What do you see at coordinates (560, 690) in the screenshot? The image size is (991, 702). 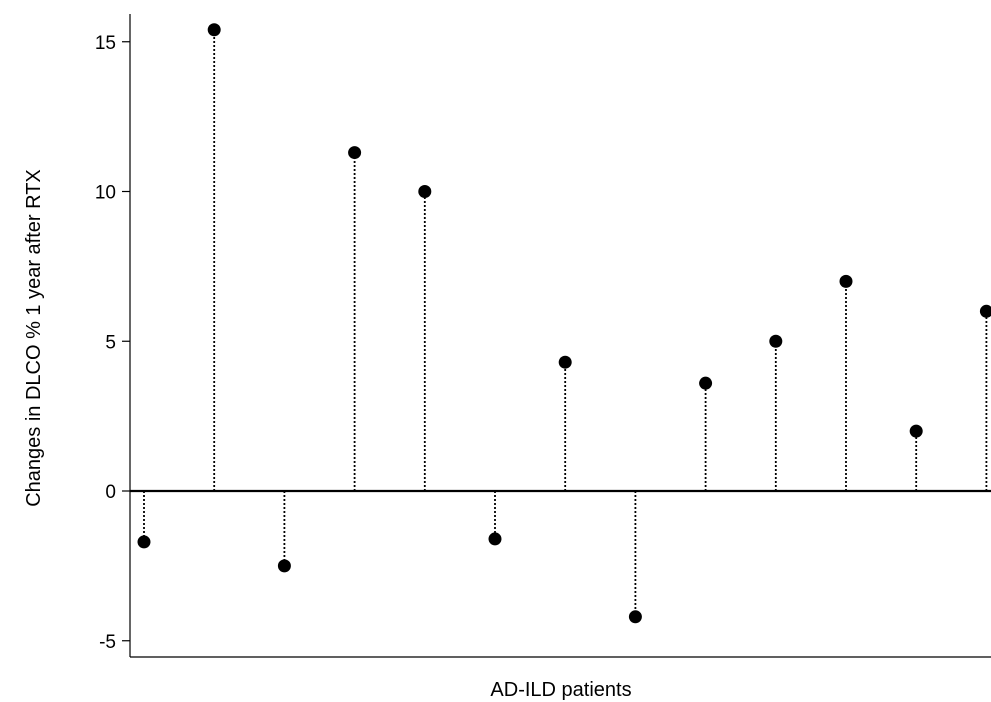 I see `x-axis-label: AD-ILD patients` at bounding box center [560, 690].